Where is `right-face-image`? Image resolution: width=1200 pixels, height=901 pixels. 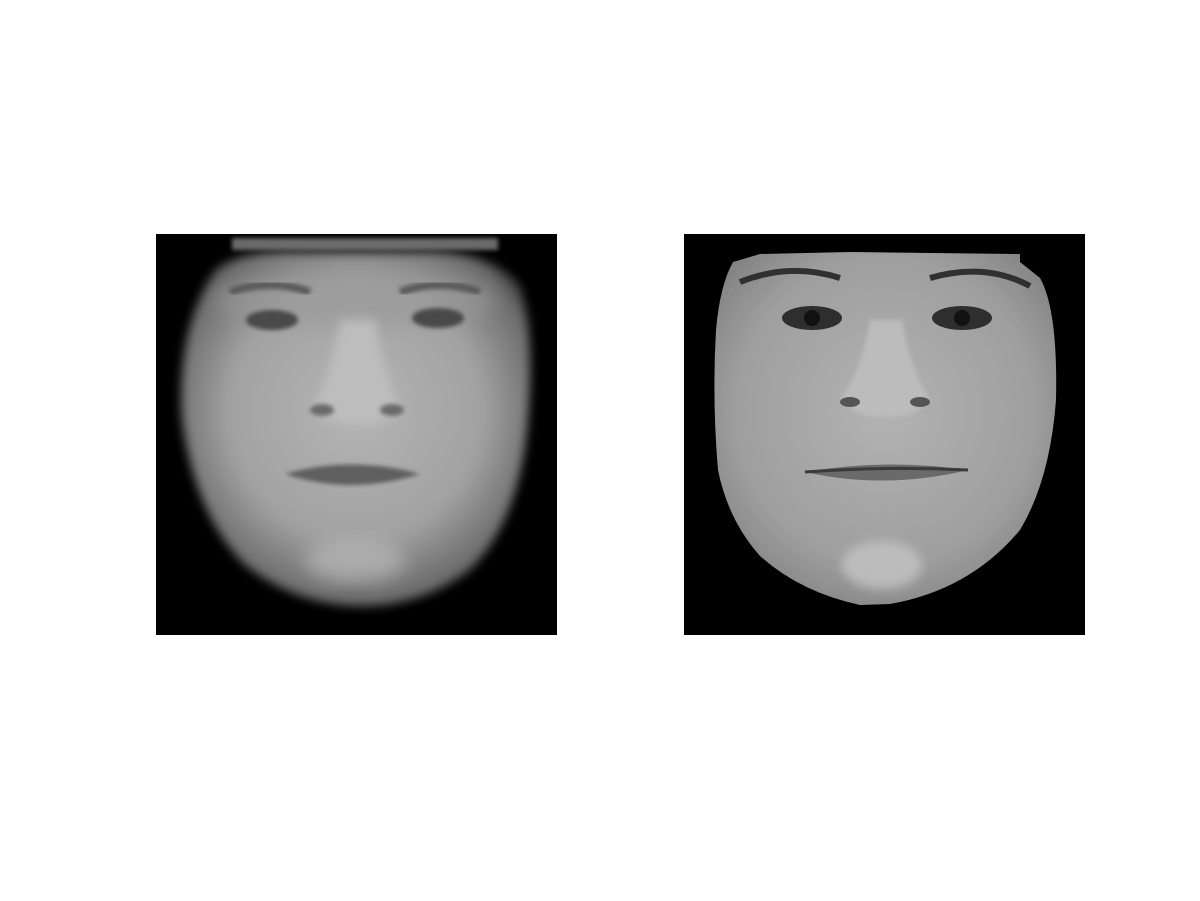 right-face-image is located at coordinates (884, 434).